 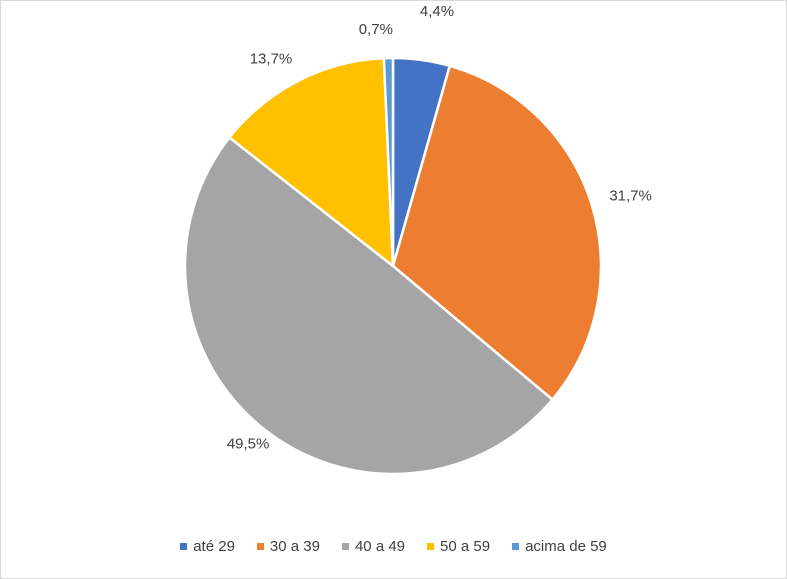 What do you see at coordinates (214, 546) in the screenshot?
I see `legend-label: até 29` at bounding box center [214, 546].